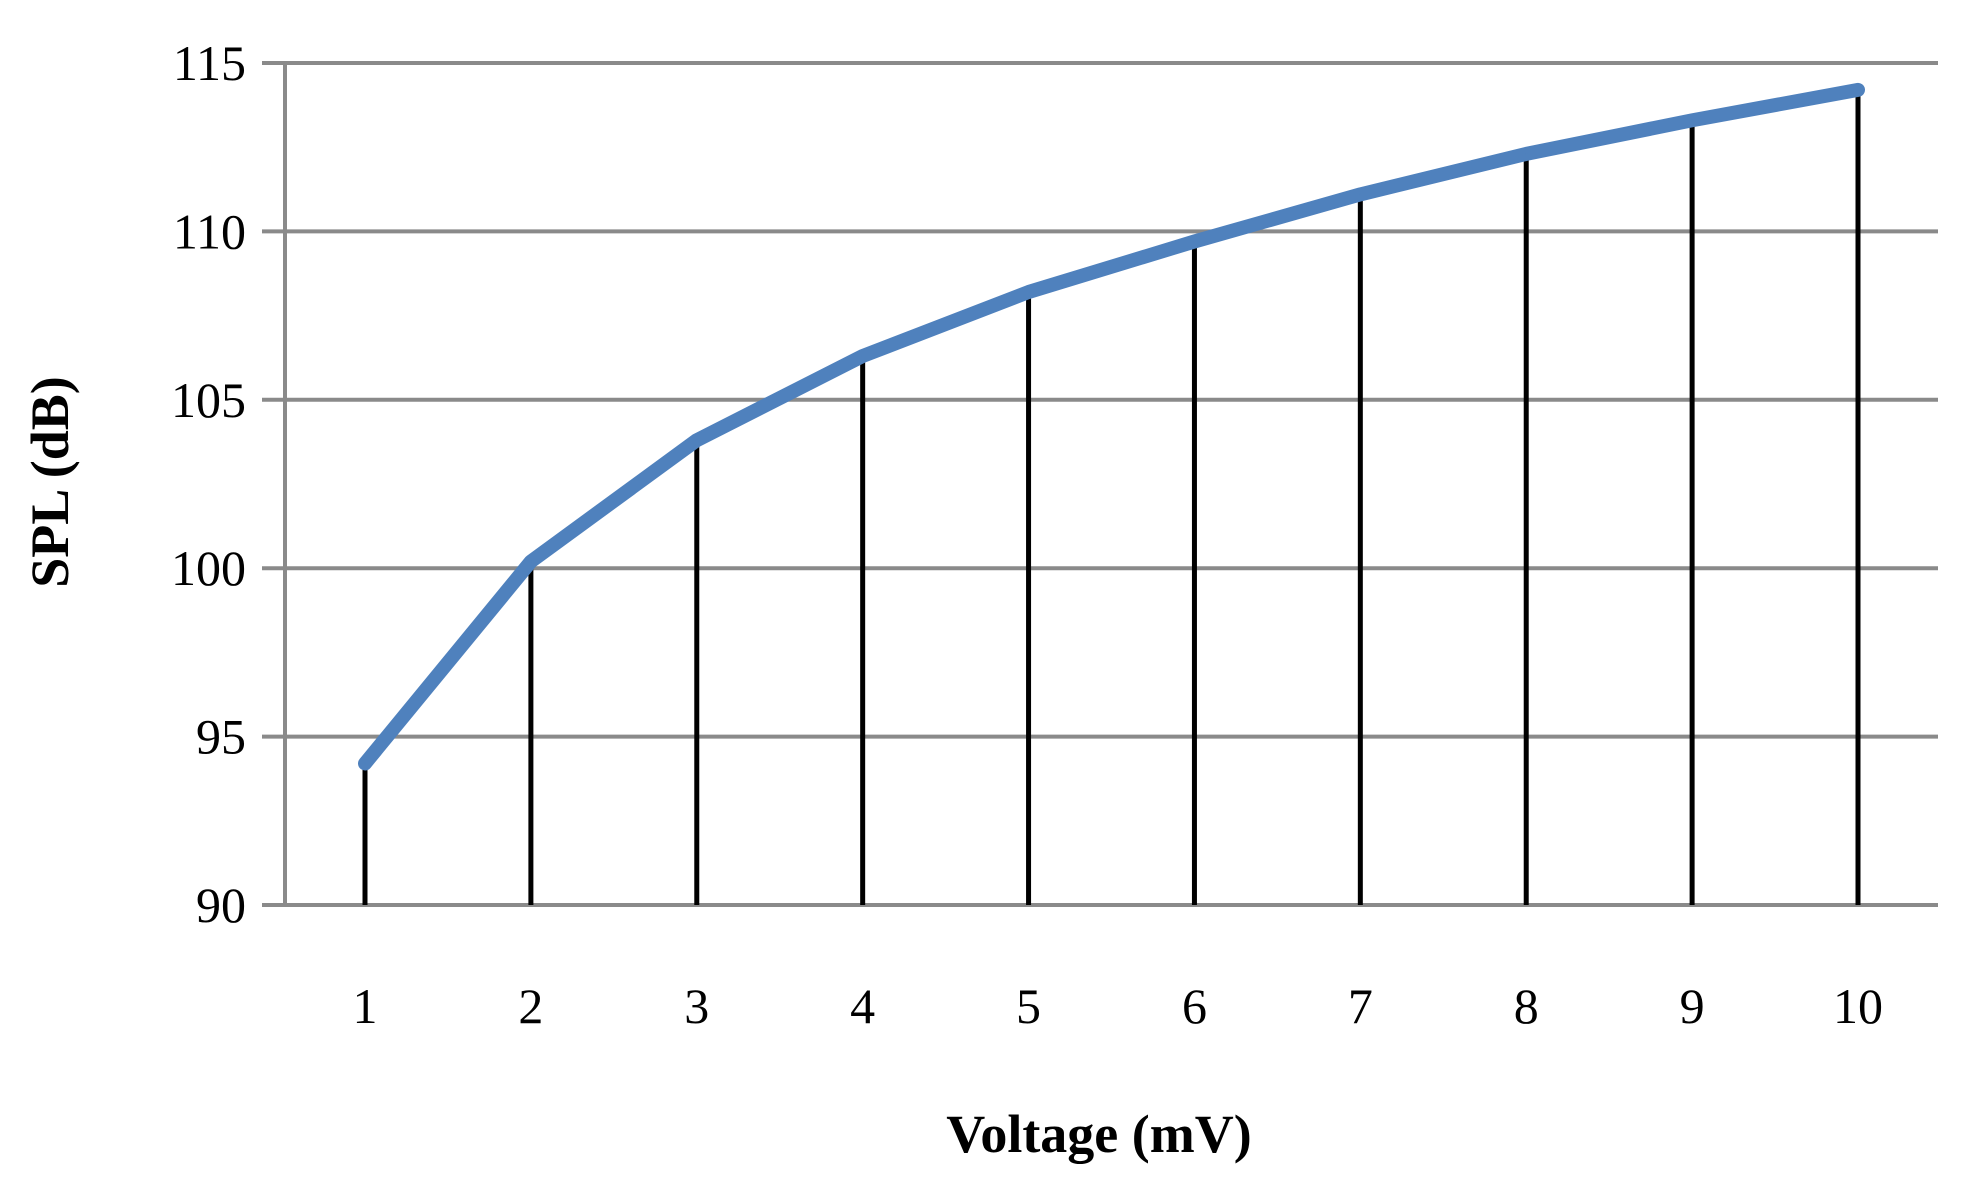 The width and height of the screenshot is (1964, 1199). I want to click on x-axis-title: Voltage (mV), so click(1098, 1134).